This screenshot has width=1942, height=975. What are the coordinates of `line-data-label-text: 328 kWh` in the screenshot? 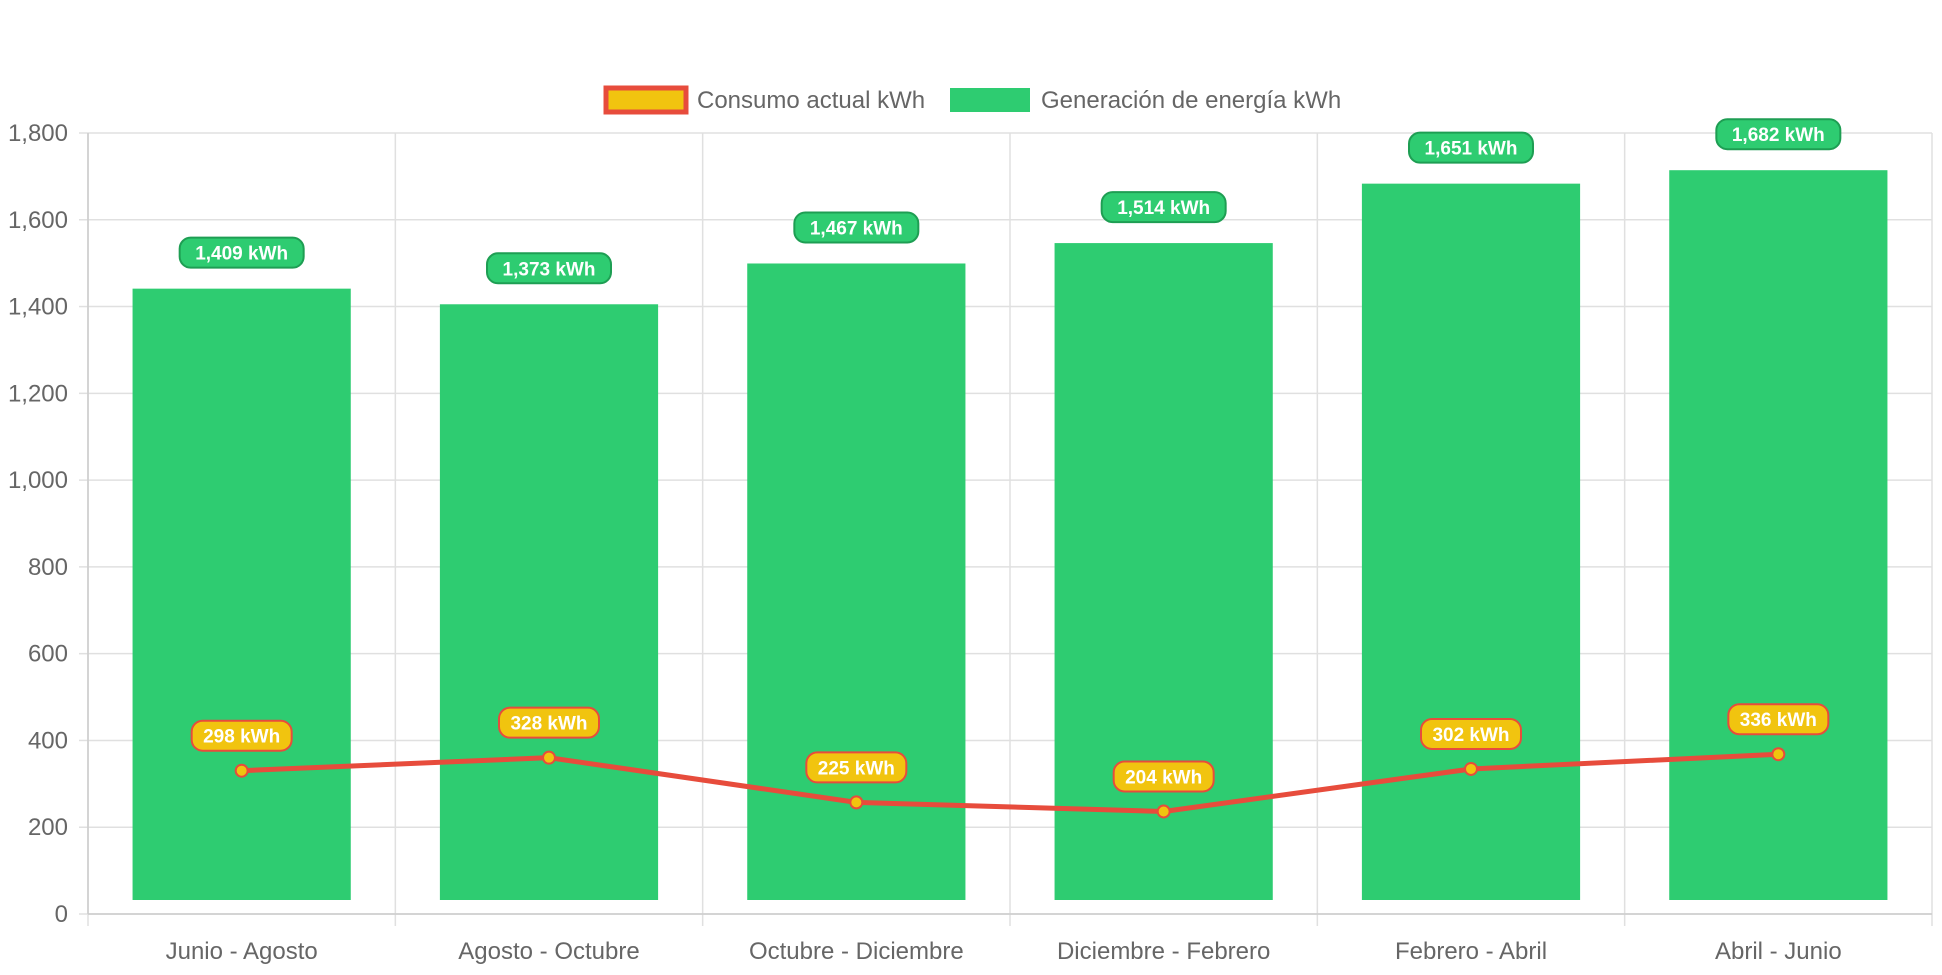 It's located at (548, 724).